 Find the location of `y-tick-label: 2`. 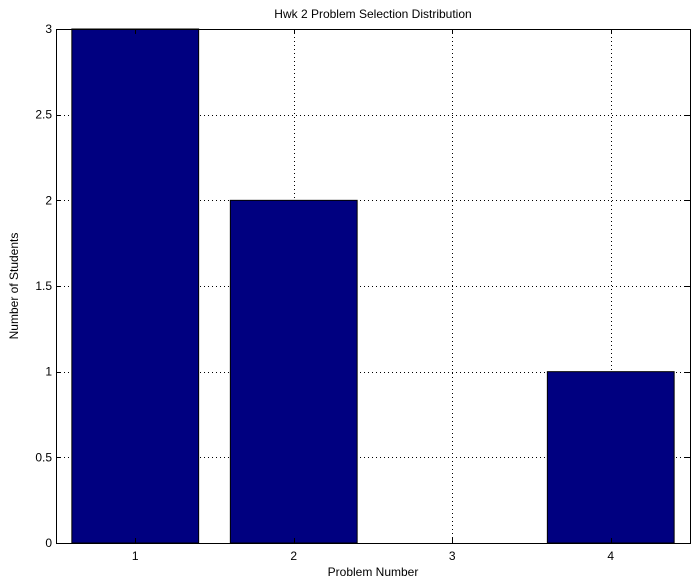

y-tick-label: 2 is located at coordinates (48, 200).